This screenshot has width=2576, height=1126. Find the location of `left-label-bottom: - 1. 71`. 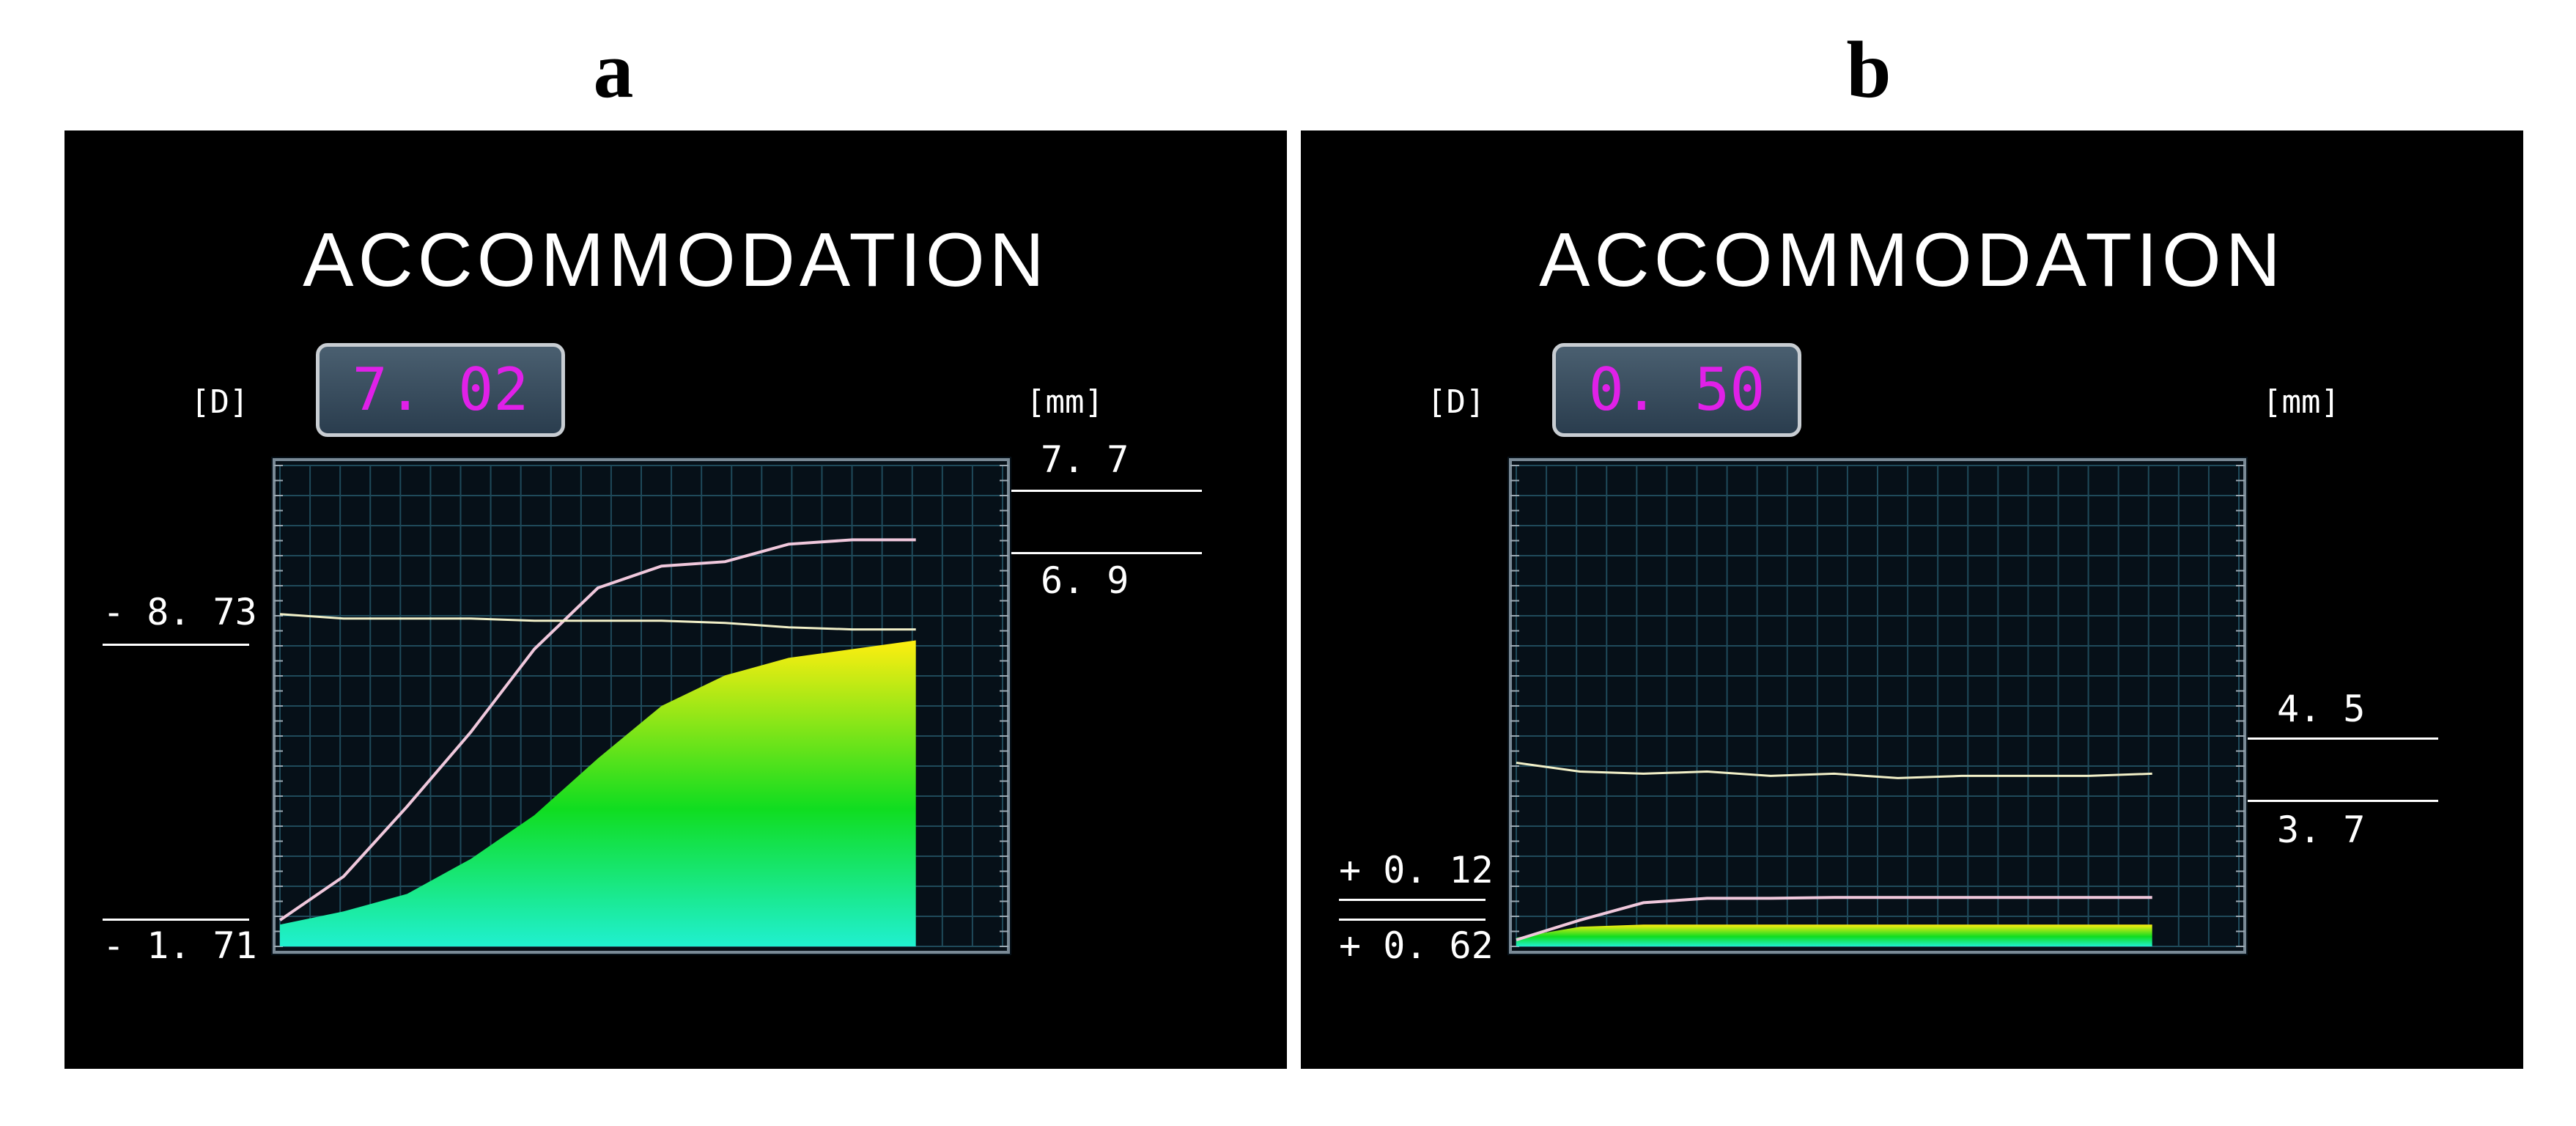

left-label-bottom: - 1. 71 is located at coordinates (180, 945).